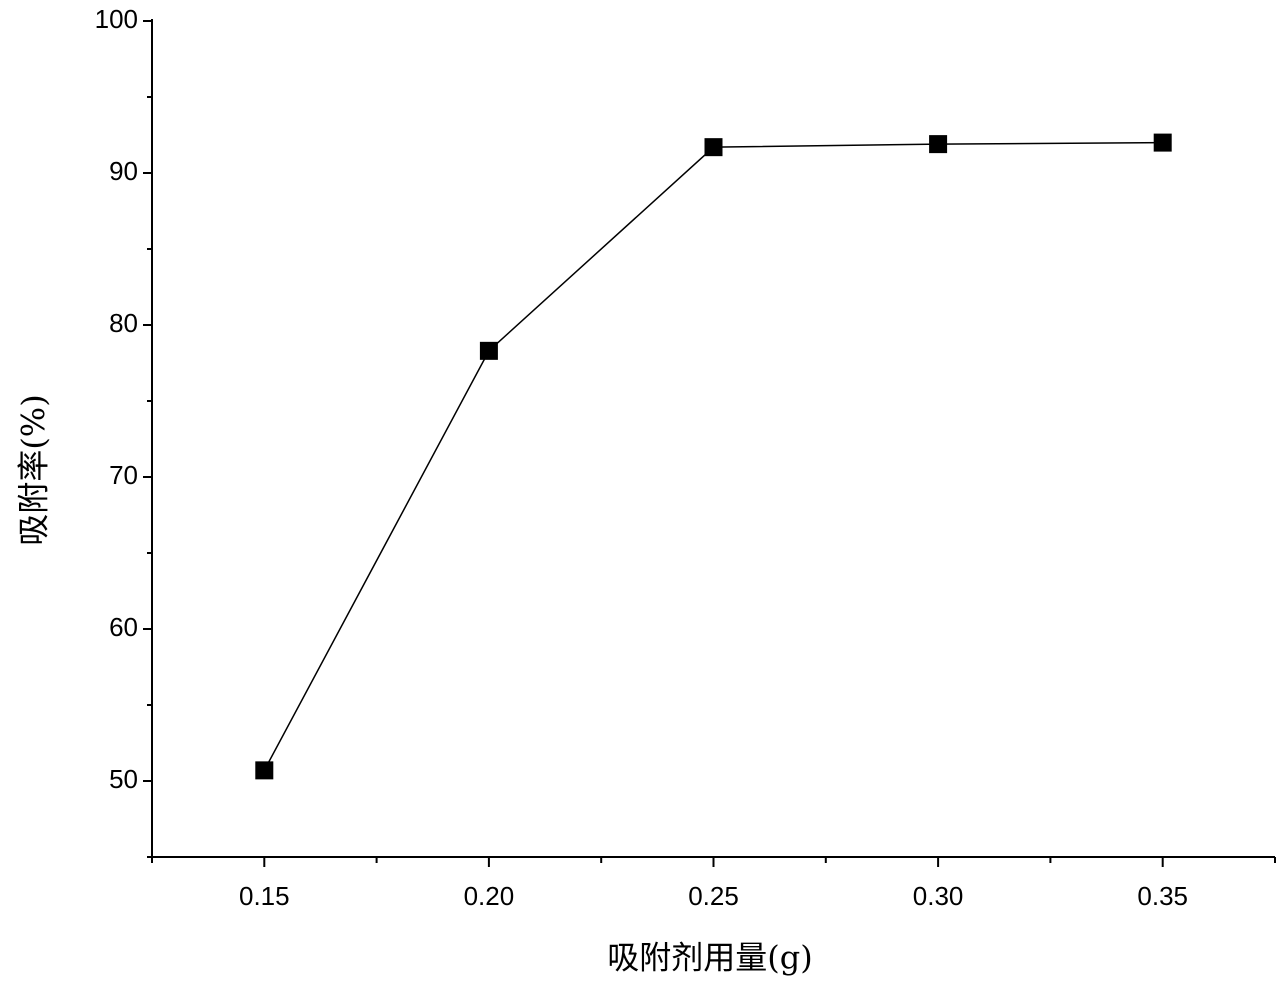 The image size is (1286, 987). Describe the element at coordinates (713, 896) in the screenshot. I see `x-tick-label: 0.25` at that location.